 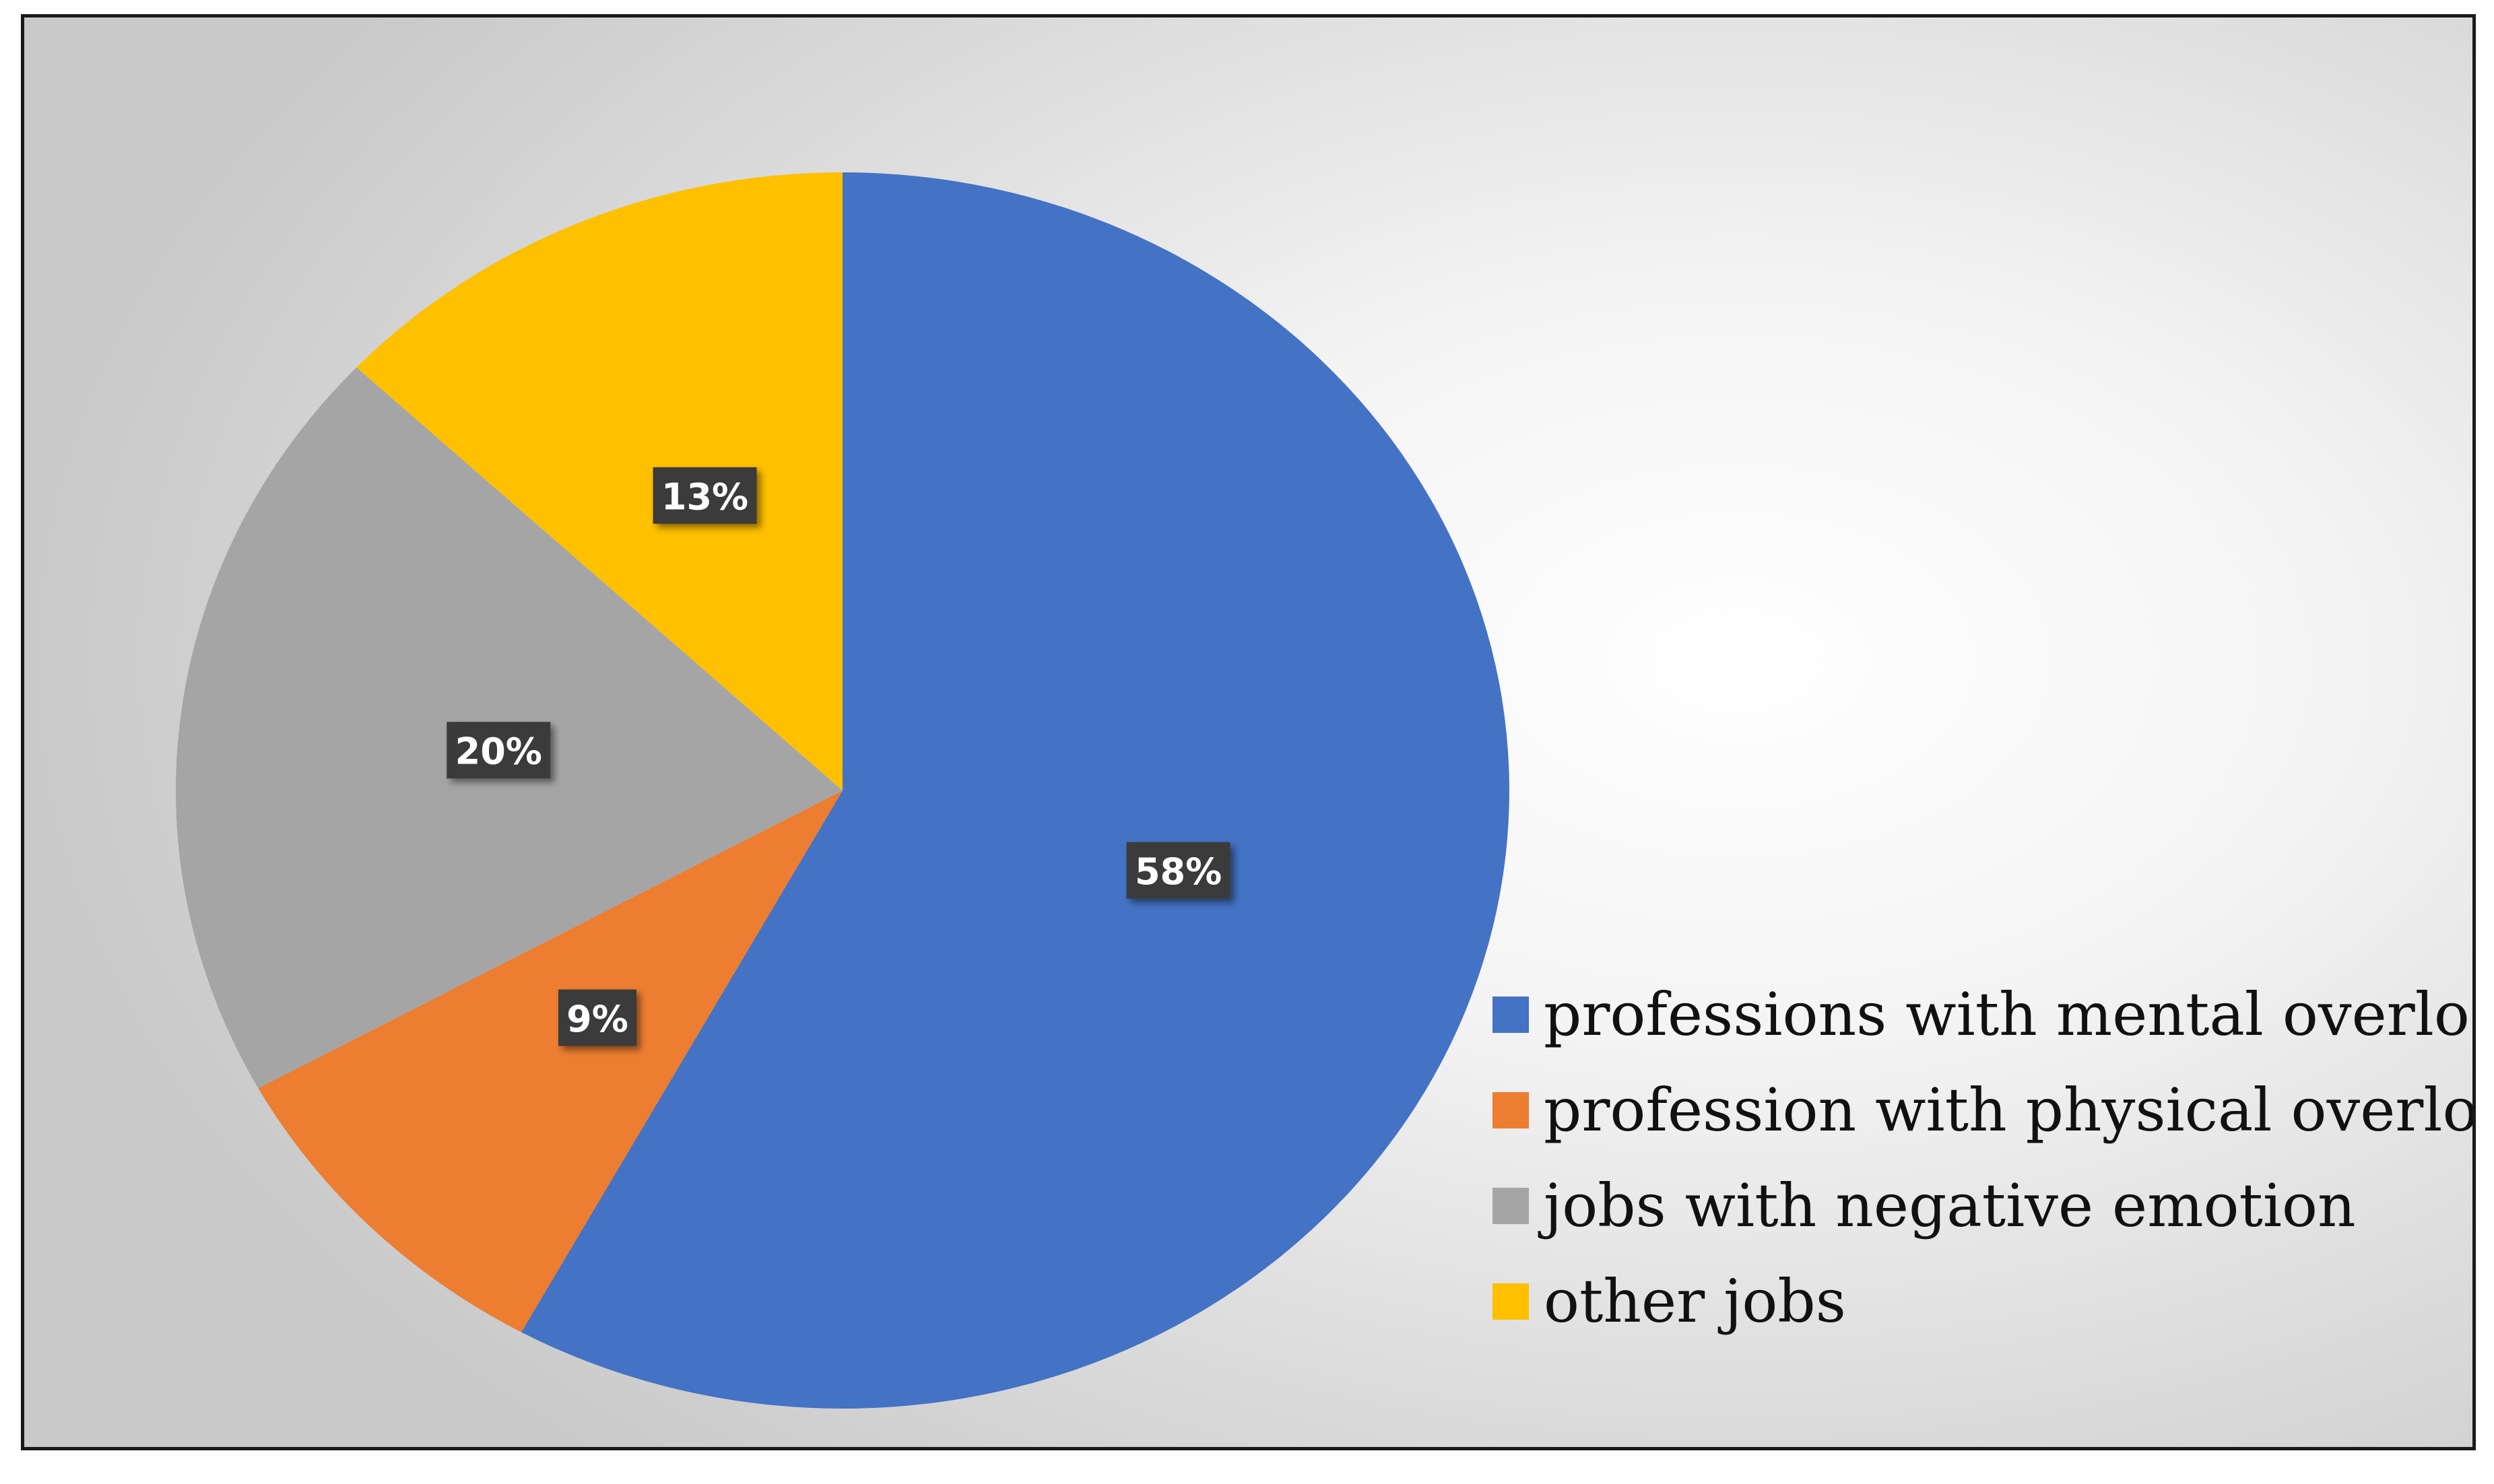 I want to click on data-label-text: 13%, so click(x=705, y=496).